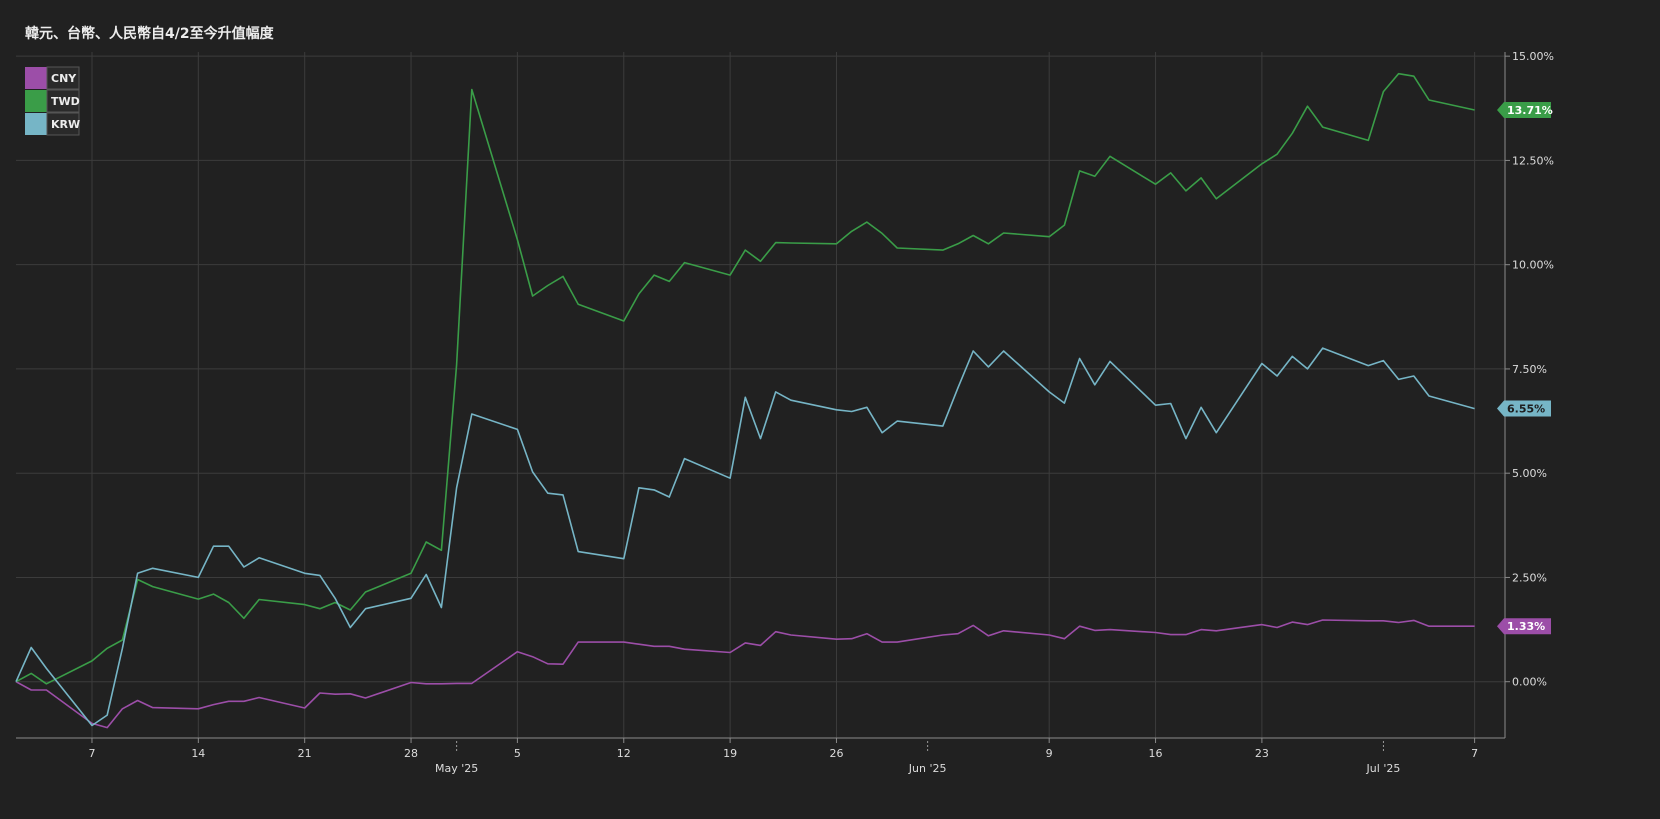 The height and width of the screenshot is (819, 1660). I want to click on y-tick-label: 12.50%, so click(1533, 160).